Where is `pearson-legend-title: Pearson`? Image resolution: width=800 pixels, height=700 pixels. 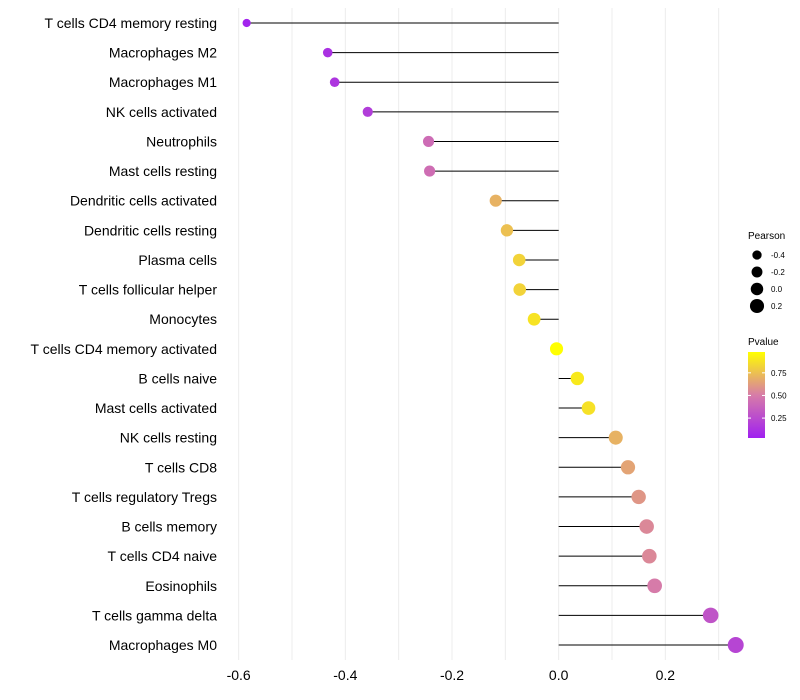
pearson-legend-title: Pearson is located at coordinates (766, 236).